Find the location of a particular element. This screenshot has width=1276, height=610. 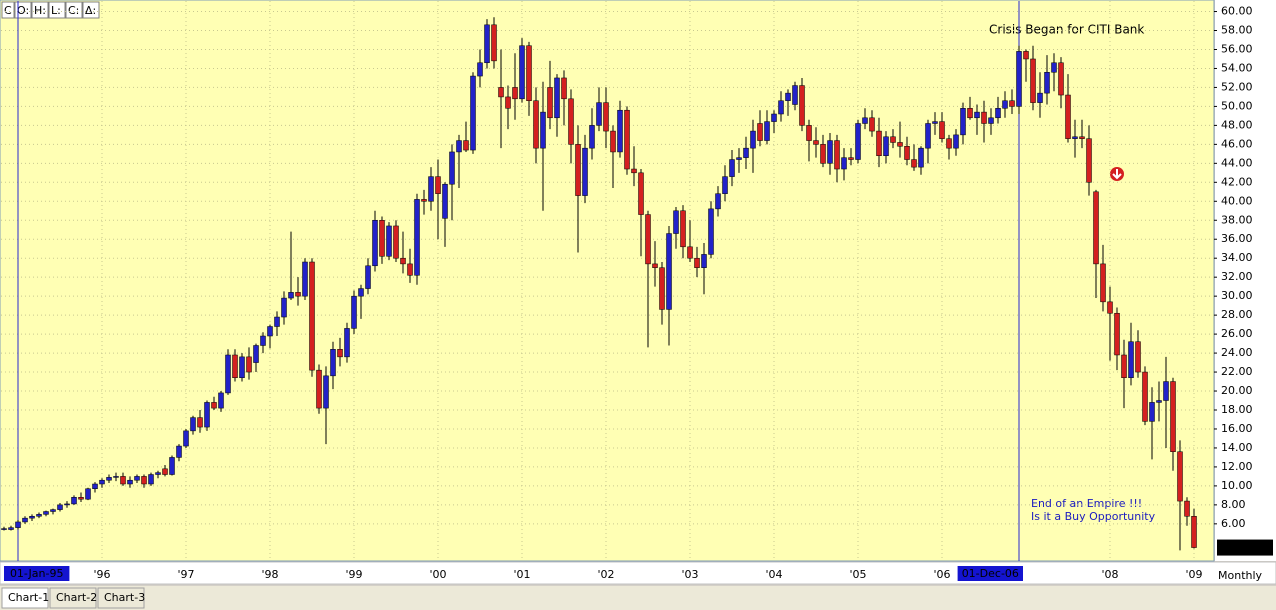

y-tick-label: 10.00 is located at coordinates (1237, 485).